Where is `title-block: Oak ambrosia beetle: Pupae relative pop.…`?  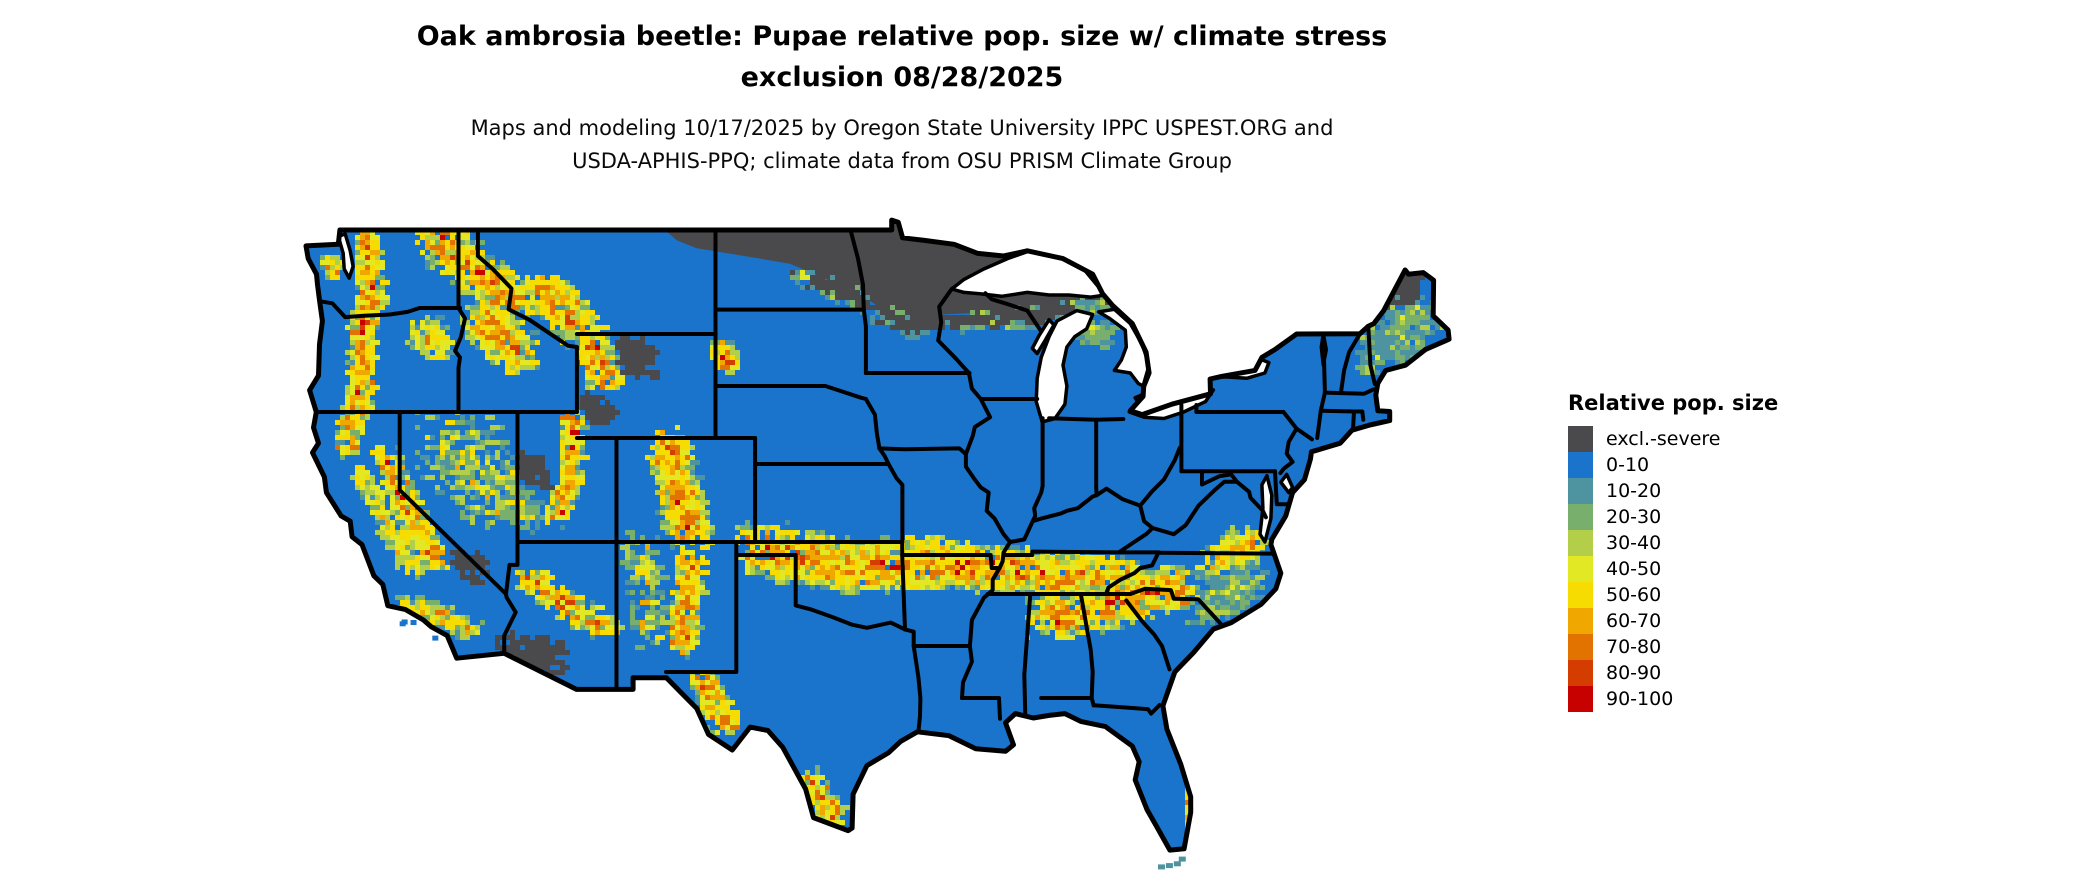
title-block: Oak ambrosia beetle: Pupae relative pop.… is located at coordinates (902, 97).